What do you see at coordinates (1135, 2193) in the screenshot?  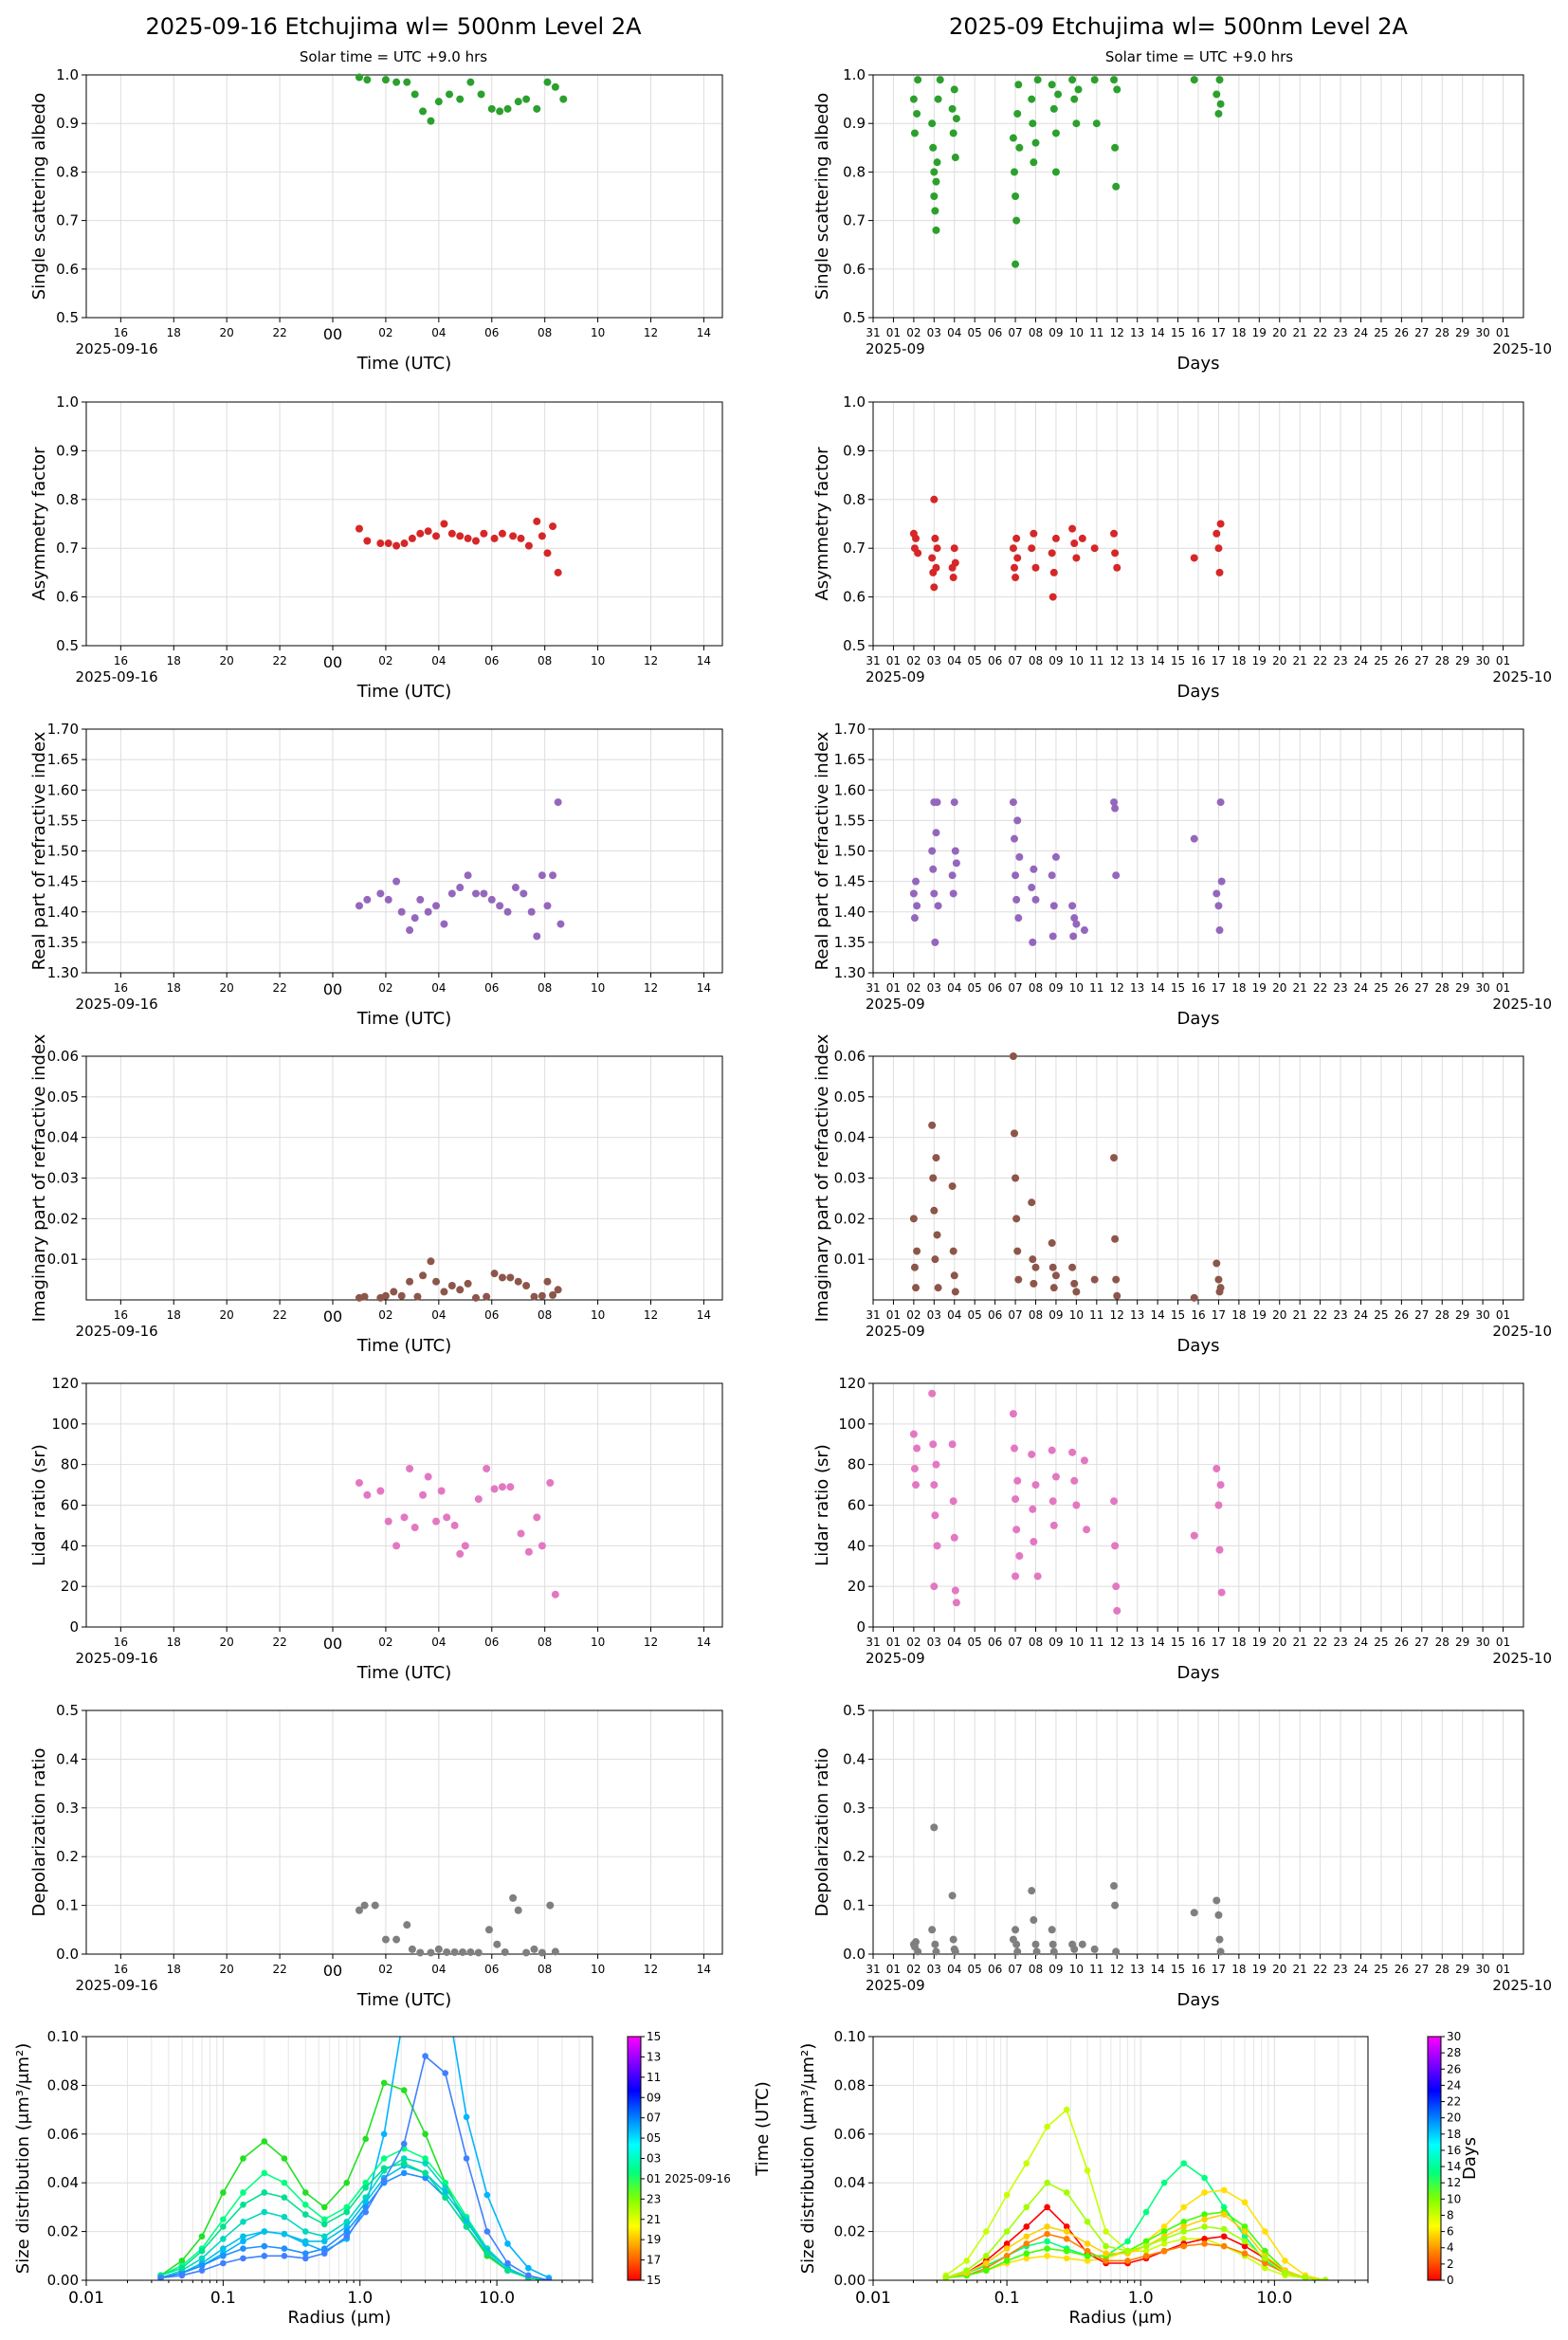 I see `series-group` at bounding box center [1135, 2193].